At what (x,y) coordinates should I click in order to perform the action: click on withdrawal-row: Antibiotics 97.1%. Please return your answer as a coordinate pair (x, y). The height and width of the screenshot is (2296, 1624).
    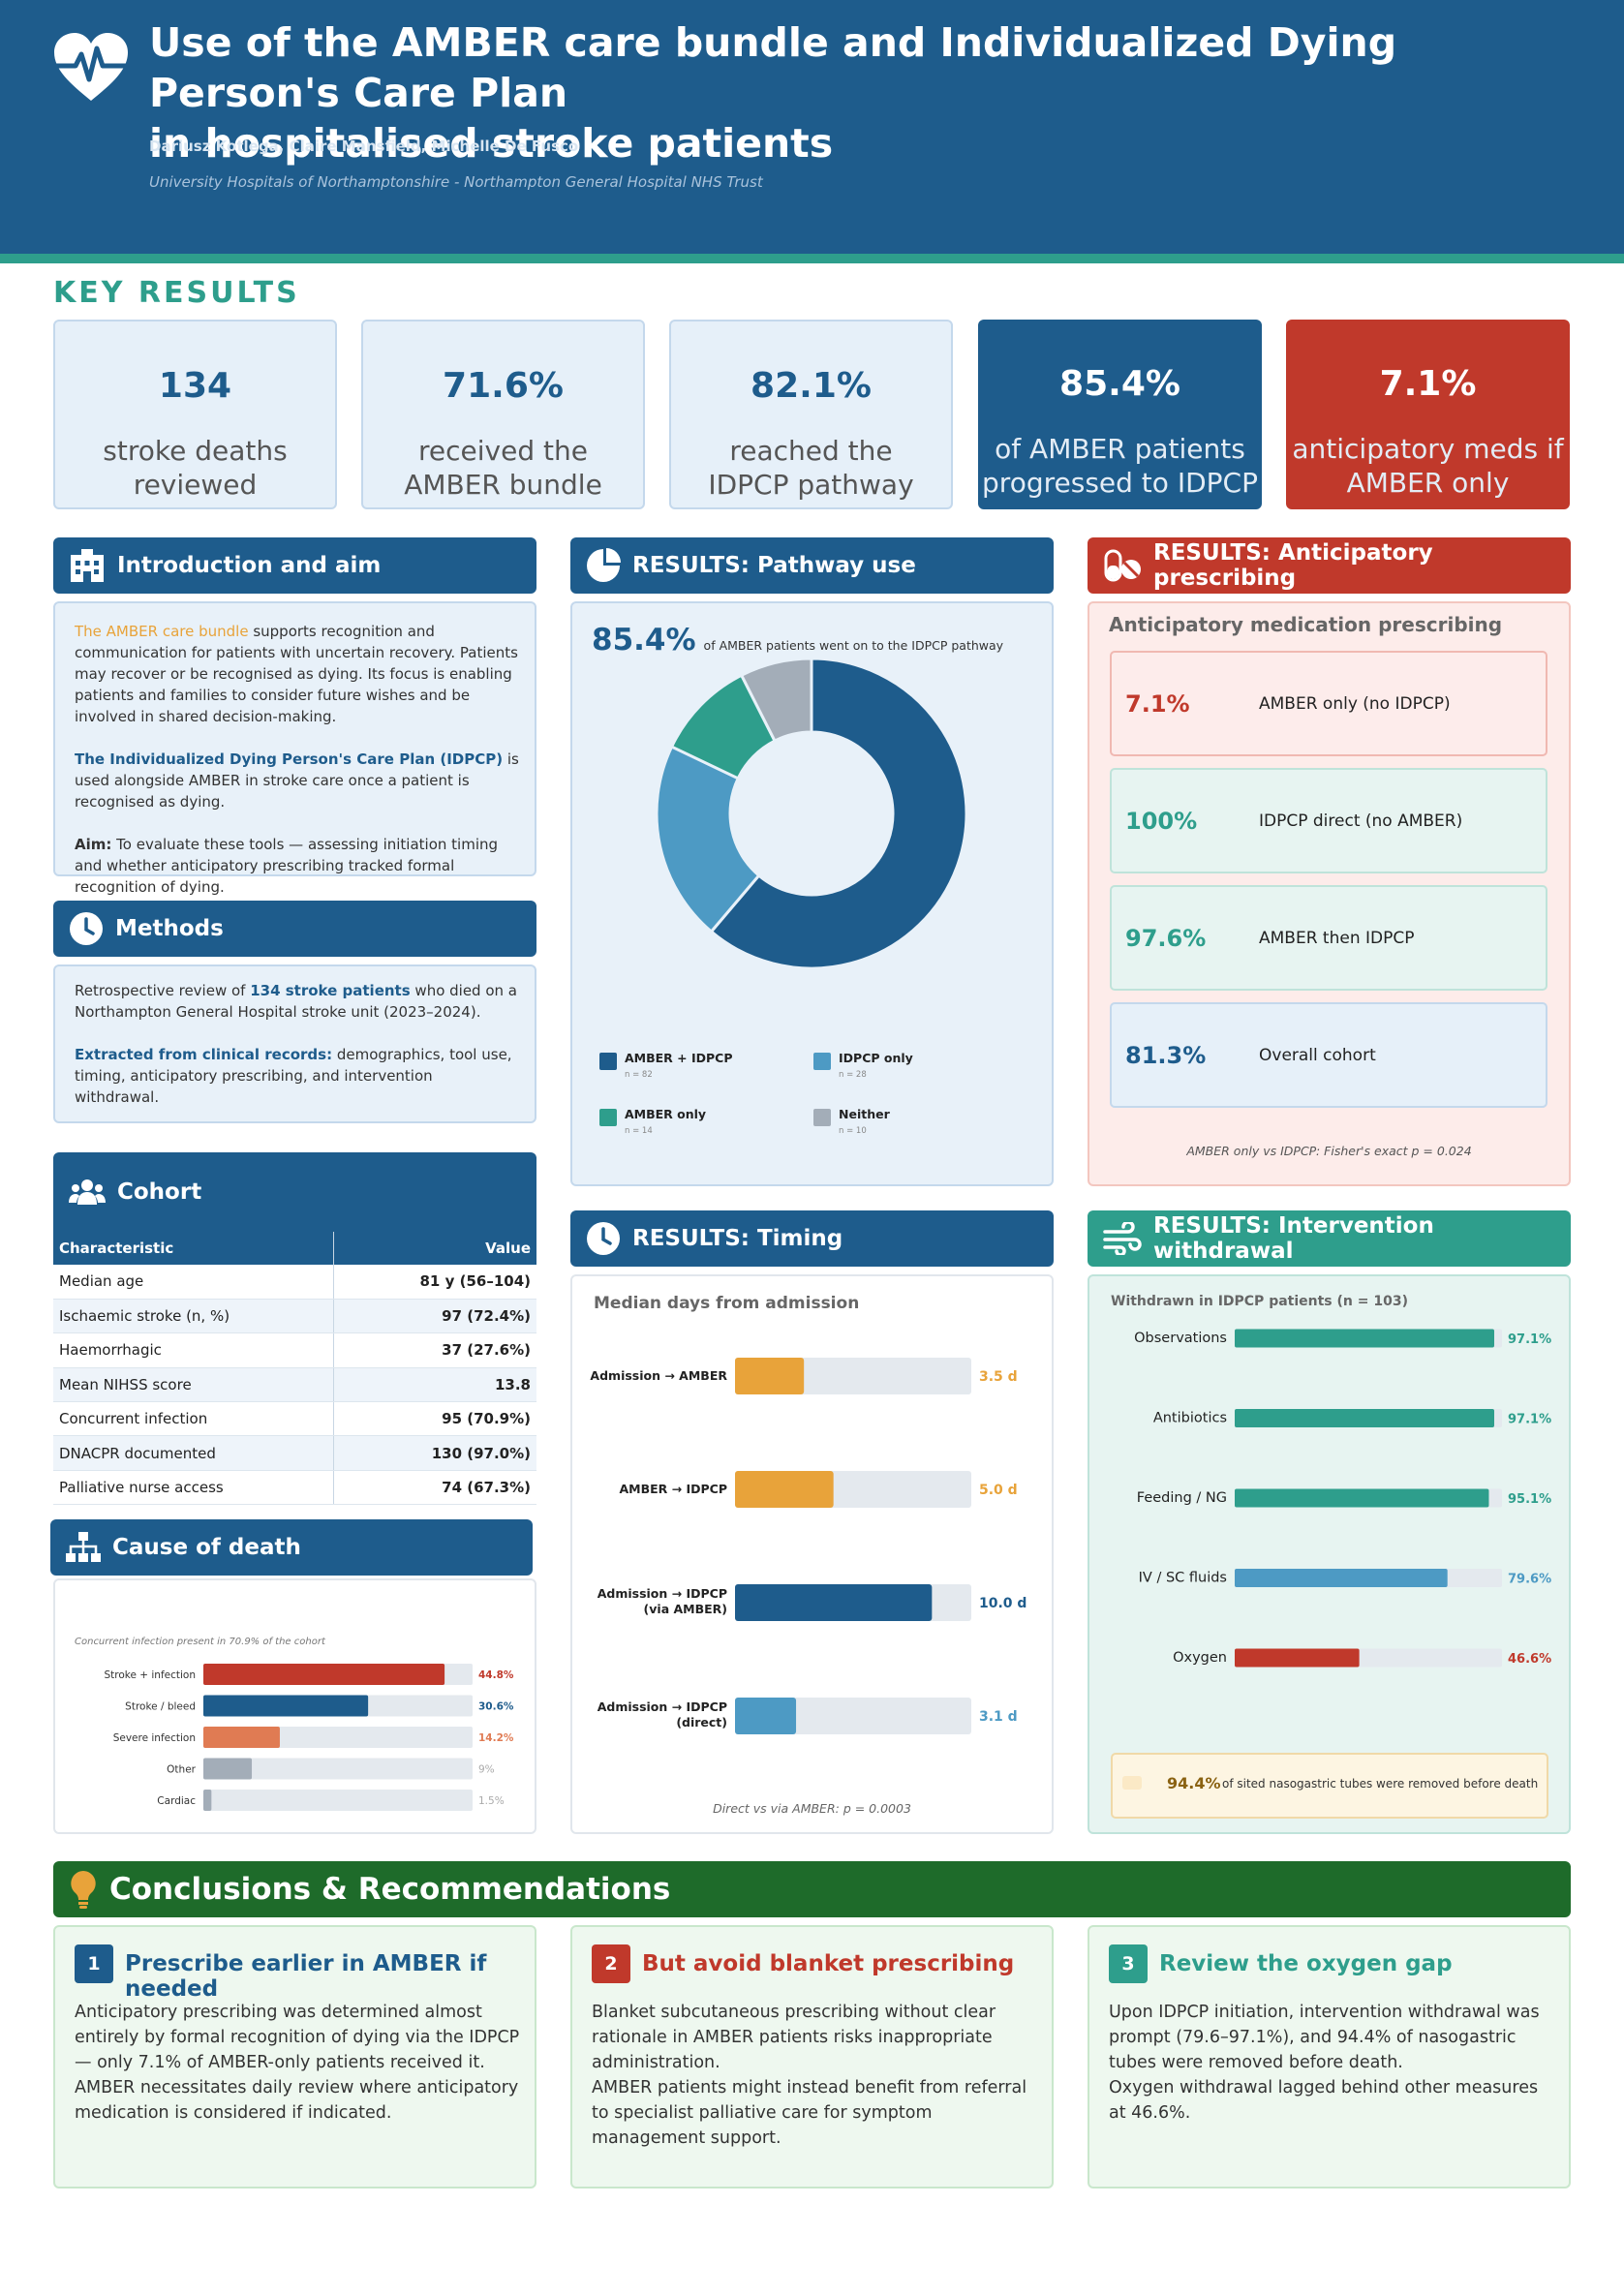
    Looking at the image, I should click on (1352, 1418).